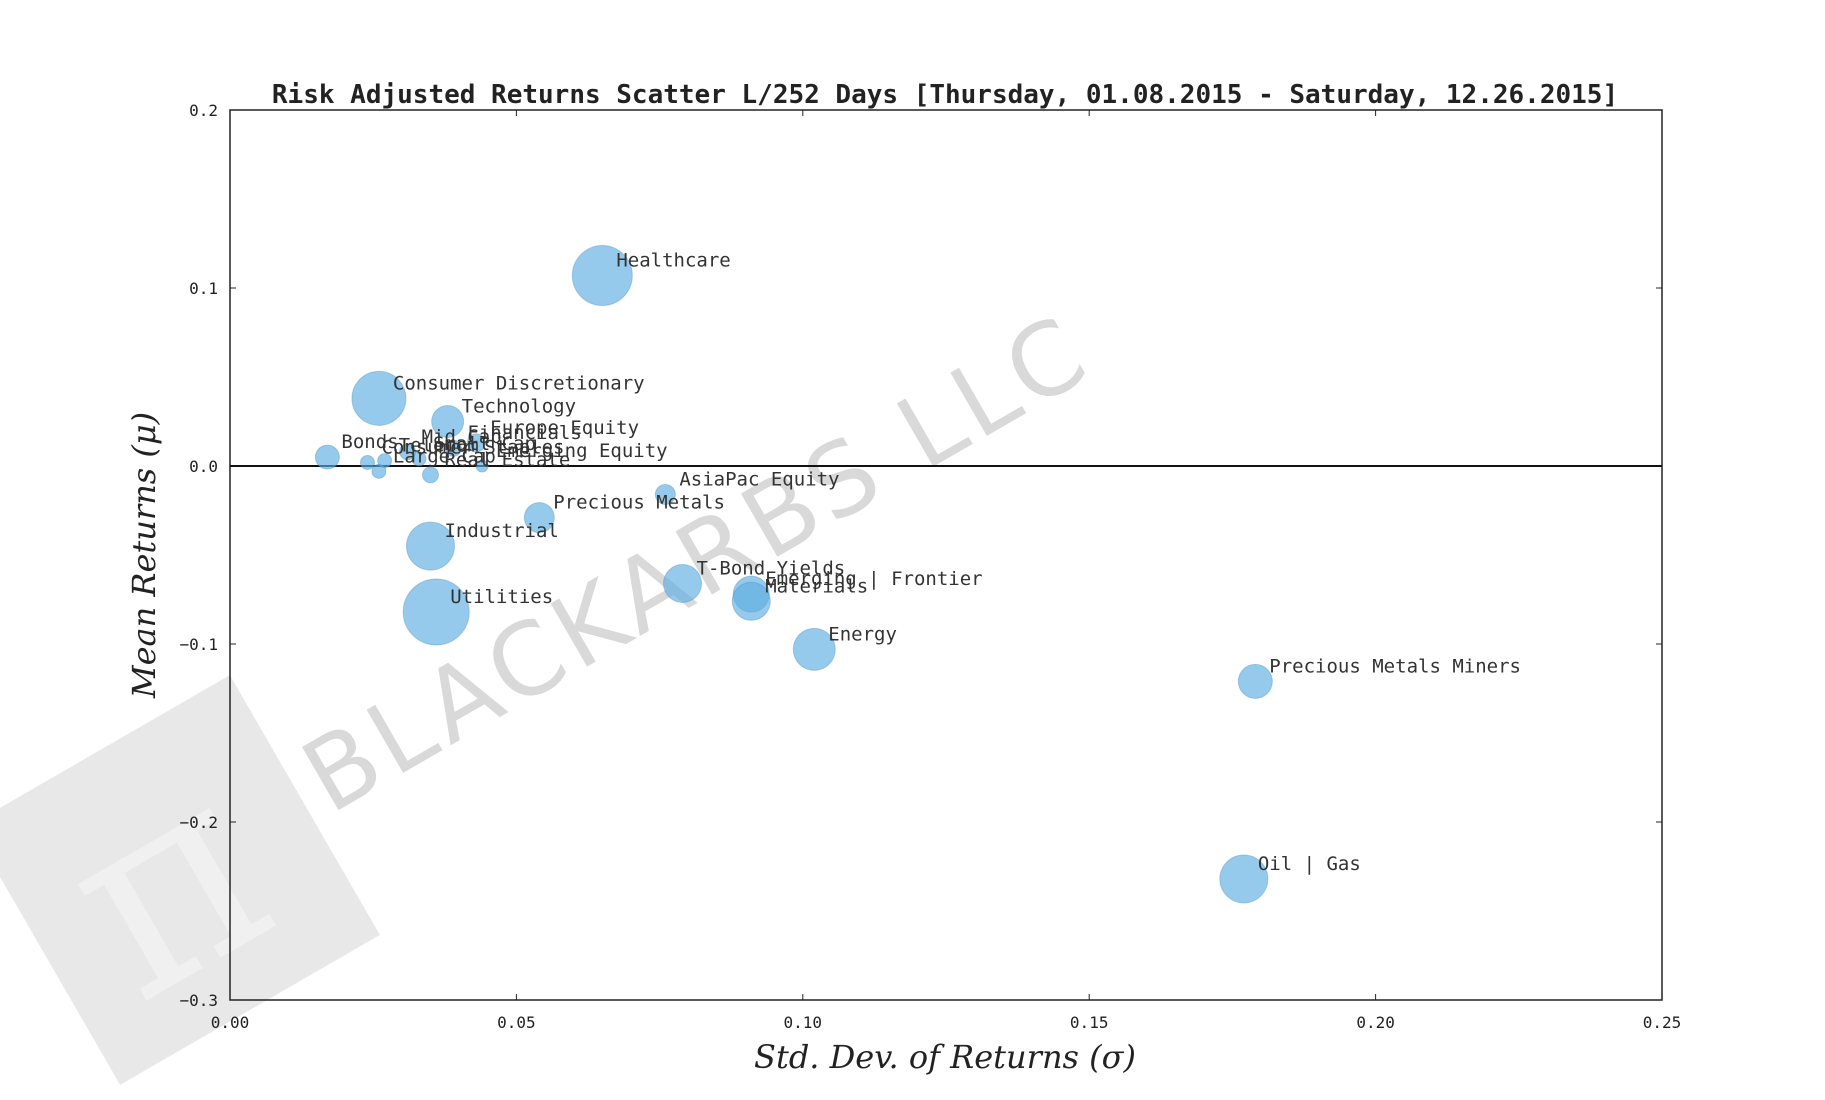 This screenshot has width=1825, height=1100. What do you see at coordinates (203, 466) in the screenshot?
I see `y-tick-label: 0.0` at bounding box center [203, 466].